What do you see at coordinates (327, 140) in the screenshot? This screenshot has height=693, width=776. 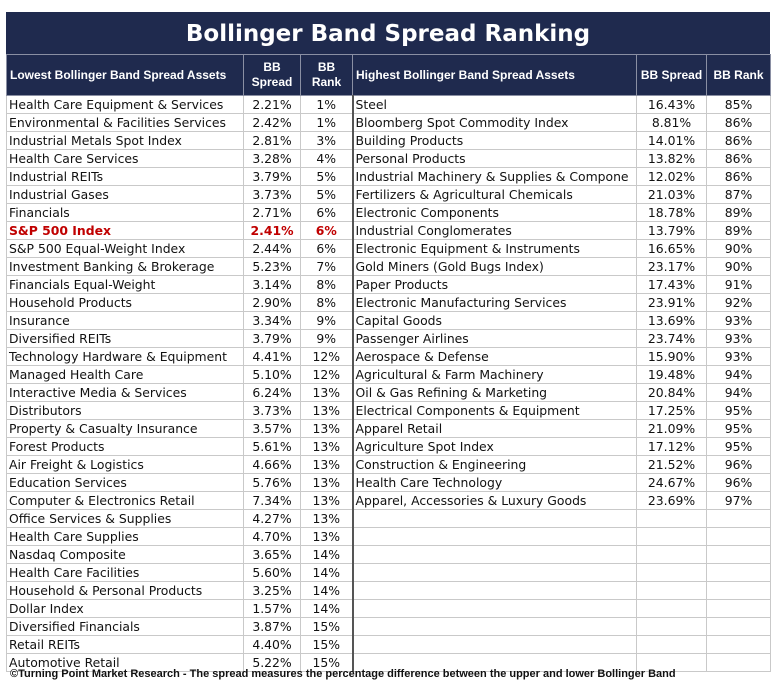 I see `lowest-bb-rank: 3%` at bounding box center [327, 140].